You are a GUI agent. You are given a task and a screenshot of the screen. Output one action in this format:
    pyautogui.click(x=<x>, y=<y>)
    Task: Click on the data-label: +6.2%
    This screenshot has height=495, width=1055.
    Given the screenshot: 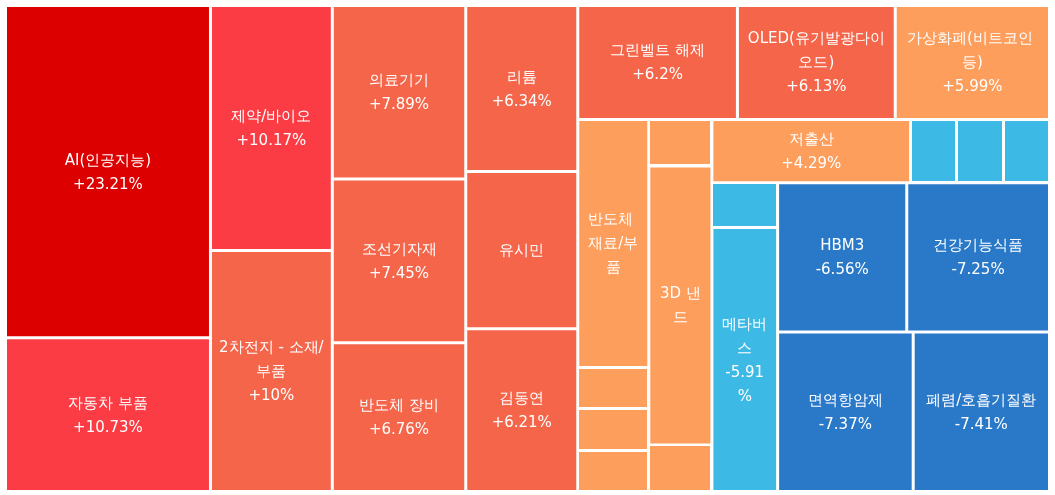 What is the action you would take?
    pyautogui.click(x=657, y=74)
    